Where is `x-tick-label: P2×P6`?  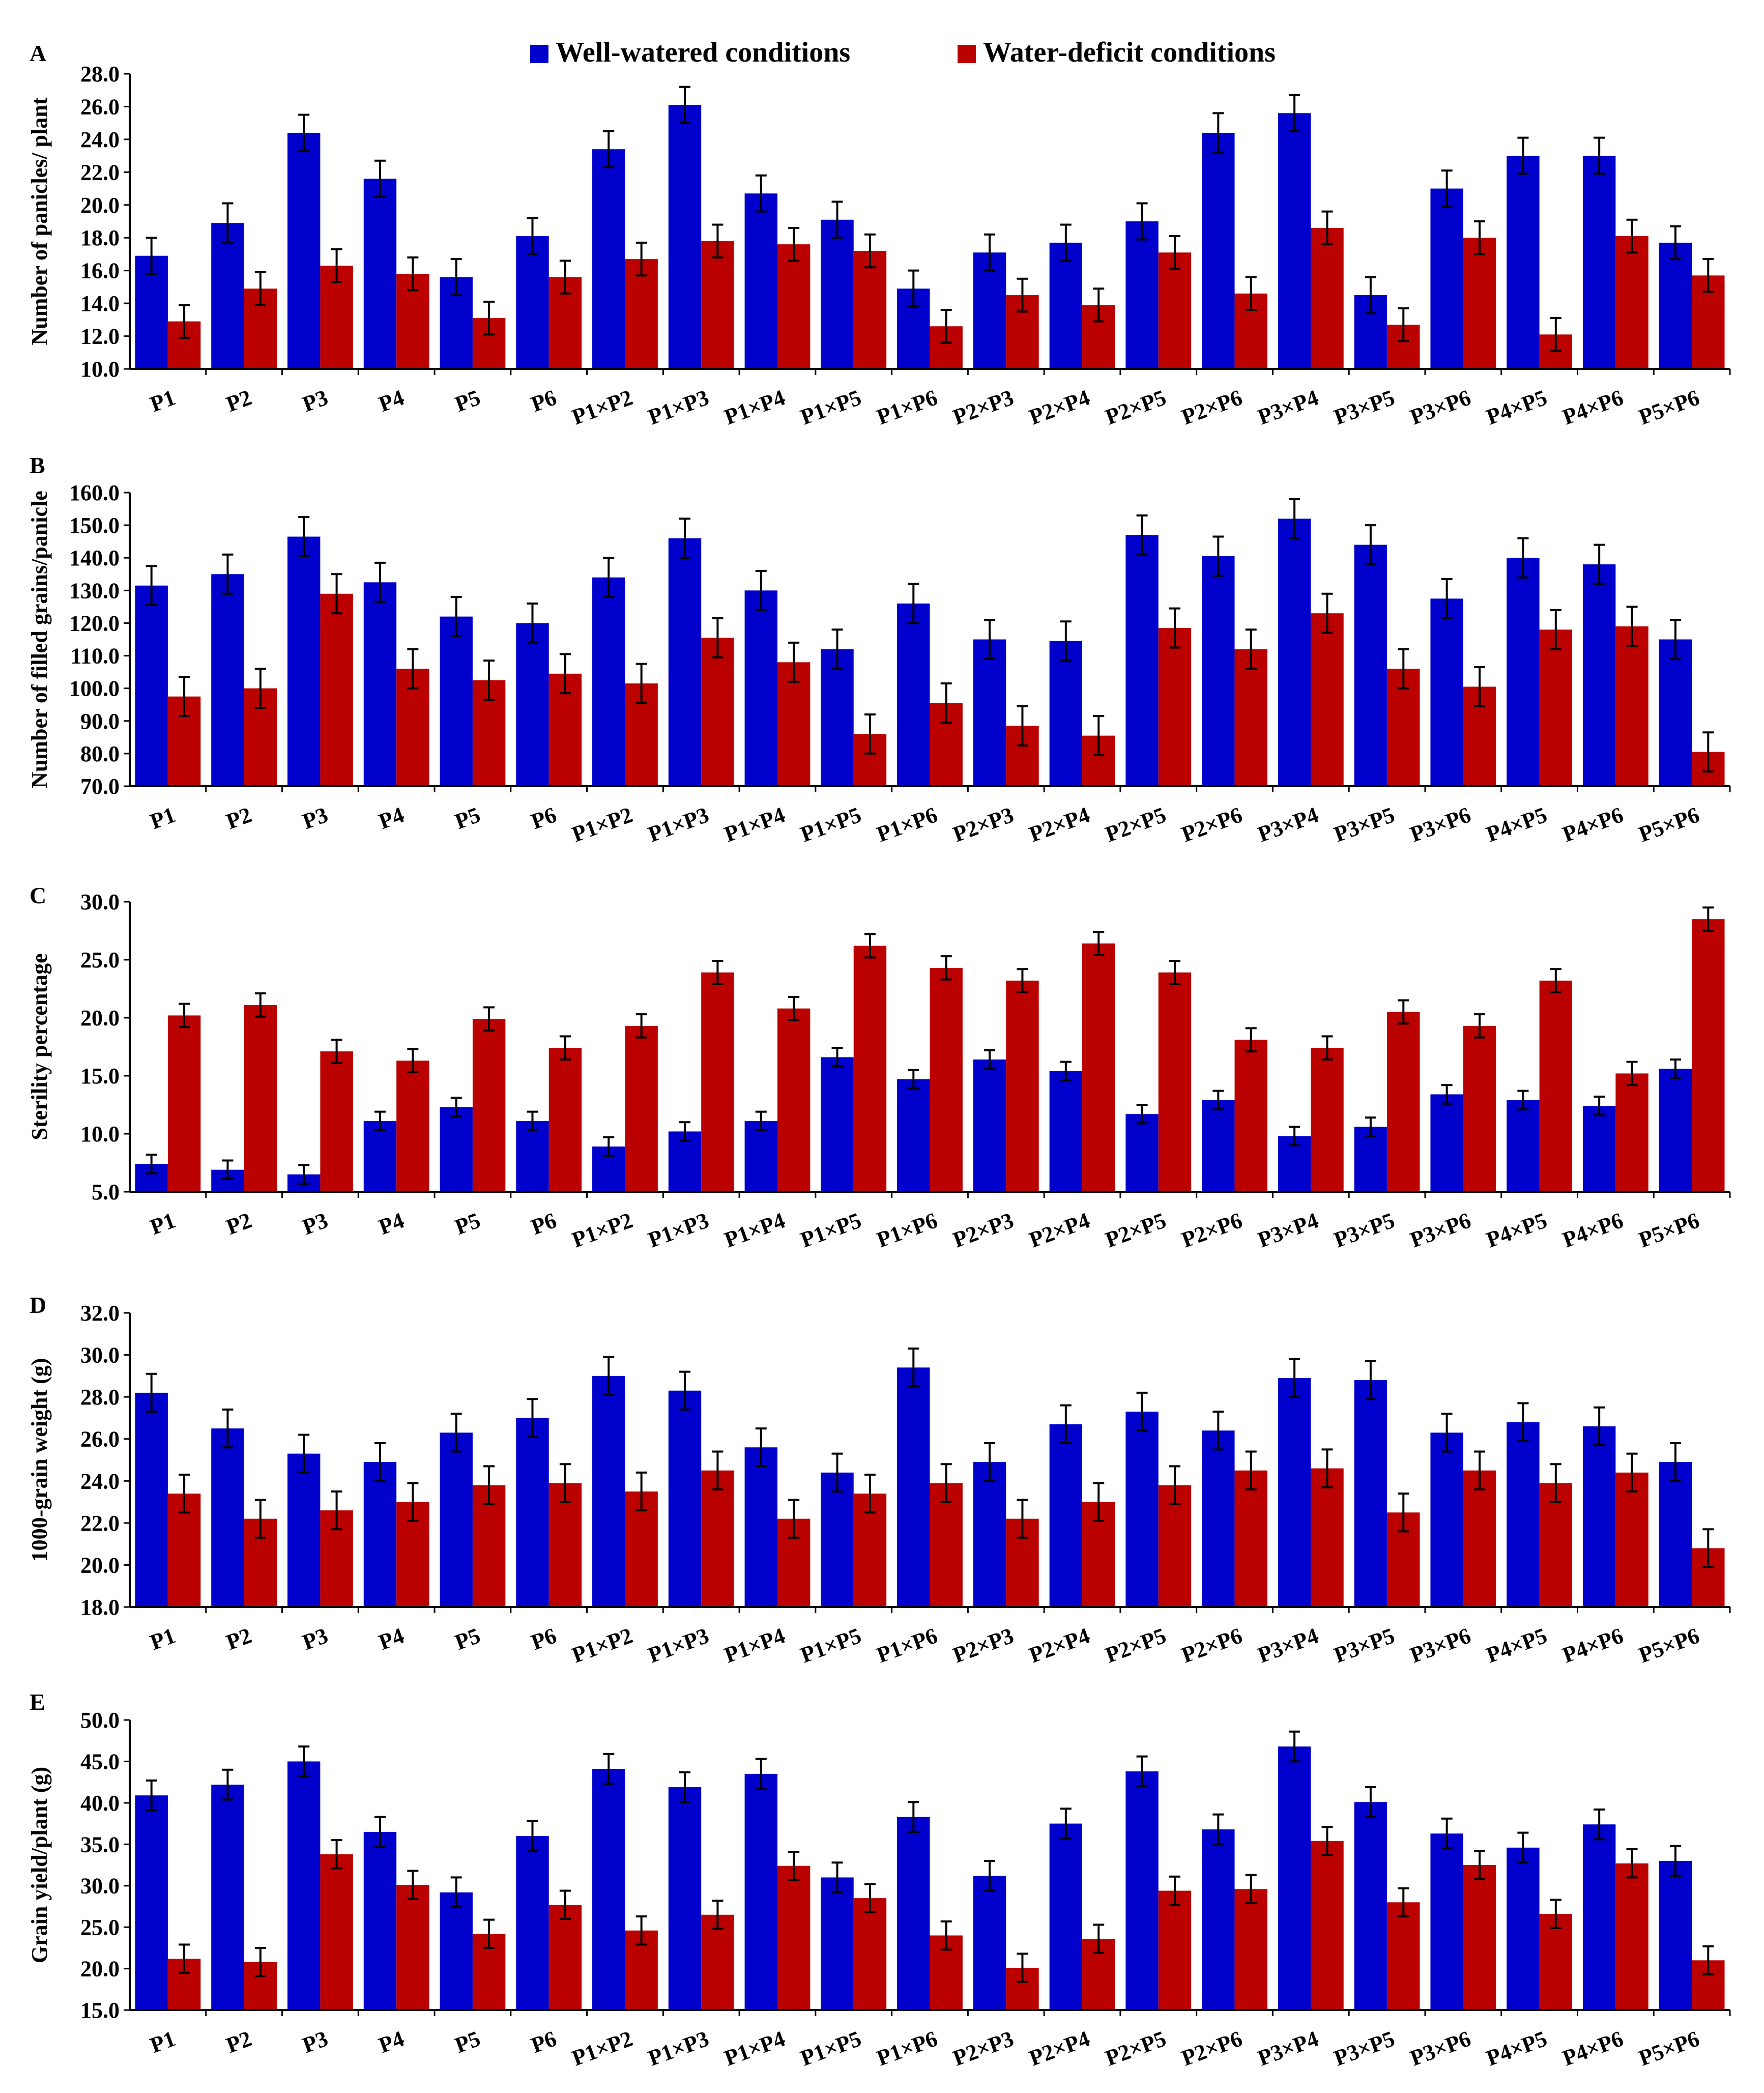
x-tick-label: P2×P6 is located at coordinates (1212, 407).